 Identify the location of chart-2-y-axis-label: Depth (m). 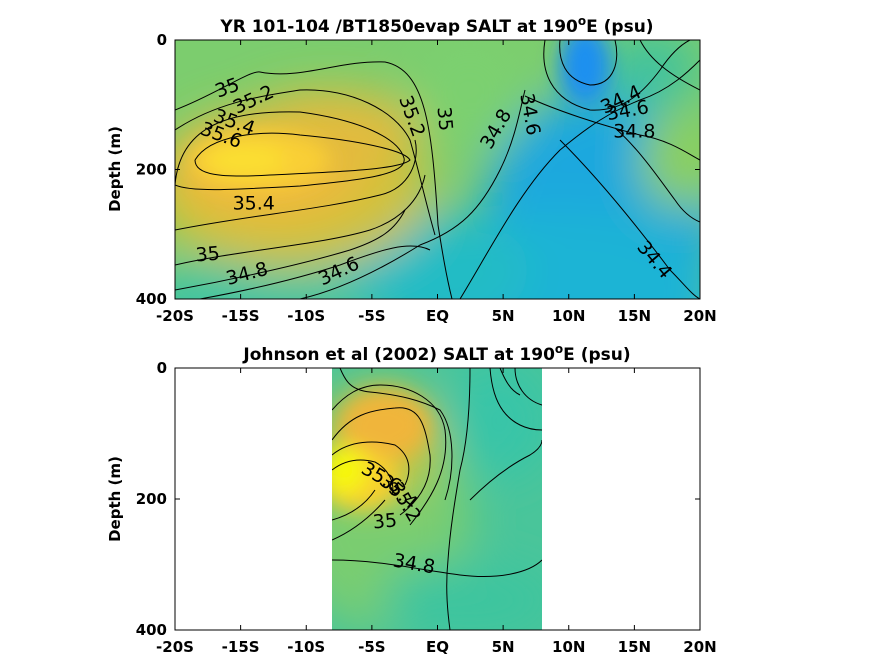
(115, 499).